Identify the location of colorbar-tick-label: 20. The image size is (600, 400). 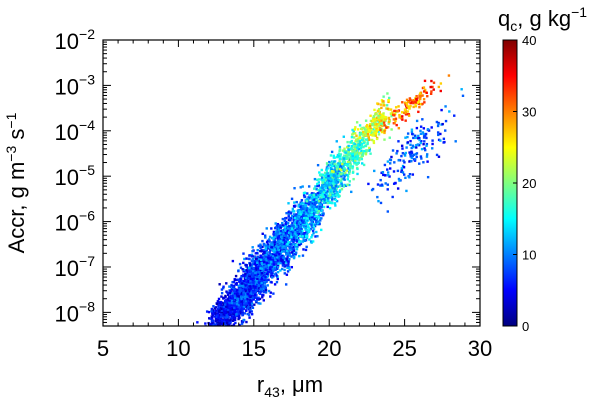
(529, 183).